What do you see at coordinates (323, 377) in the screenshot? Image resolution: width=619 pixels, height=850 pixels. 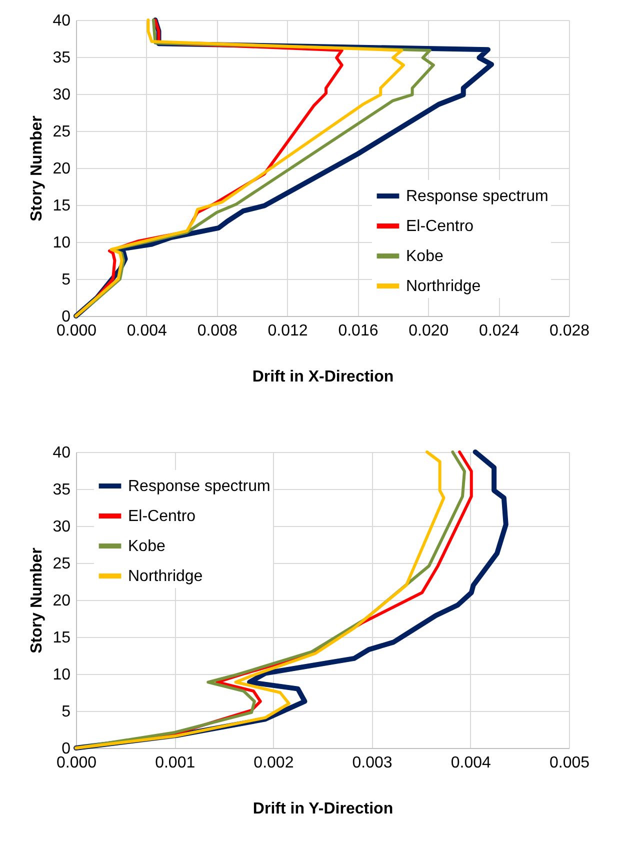 I see `x-axis-title: Drift in X-Direction` at bounding box center [323, 377].